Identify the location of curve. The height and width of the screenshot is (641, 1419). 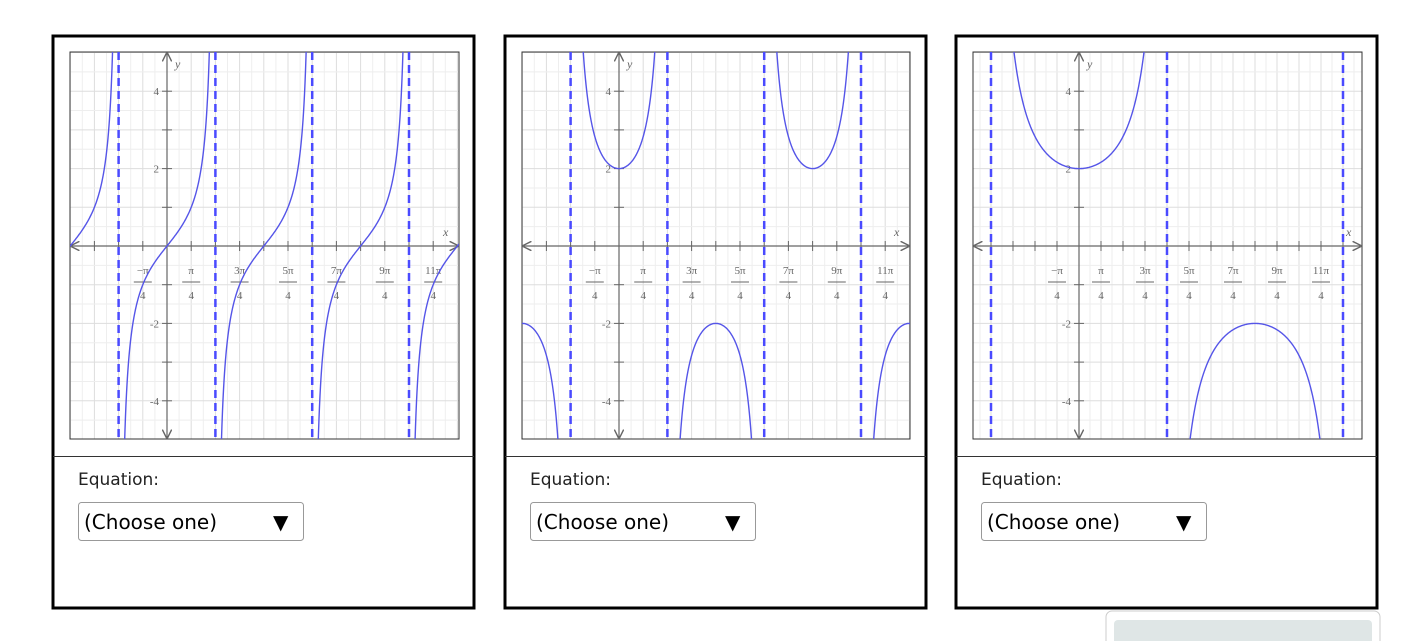
(1167, 245).